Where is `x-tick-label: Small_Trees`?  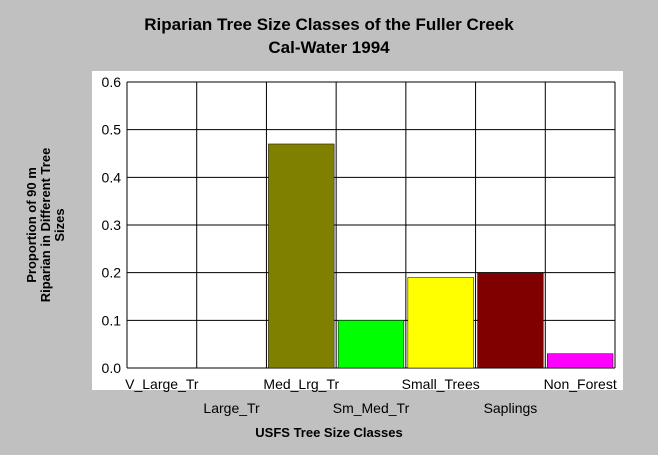
x-tick-label: Small_Trees is located at coordinates (441, 384).